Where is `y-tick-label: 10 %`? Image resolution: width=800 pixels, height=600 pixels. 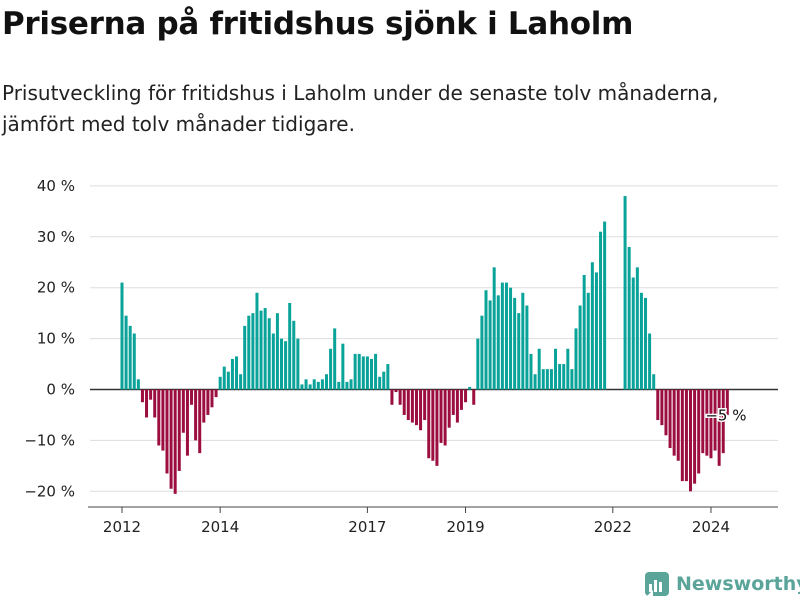 y-tick-label: 10 % is located at coordinates (56, 339).